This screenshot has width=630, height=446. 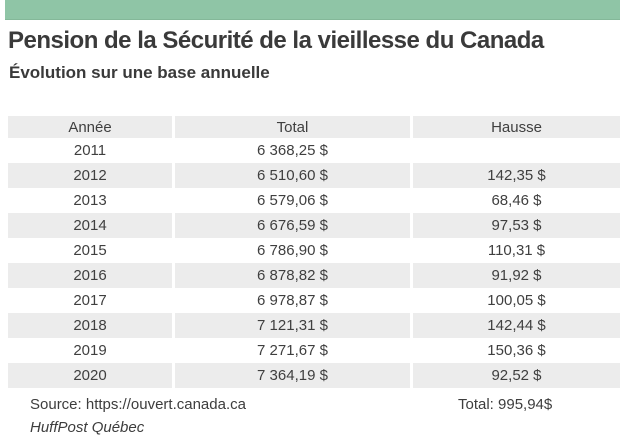 What do you see at coordinates (515, 375) in the screenshot?
I see `cell-hausse: 92,52 $` at bounding box center [515, 375].